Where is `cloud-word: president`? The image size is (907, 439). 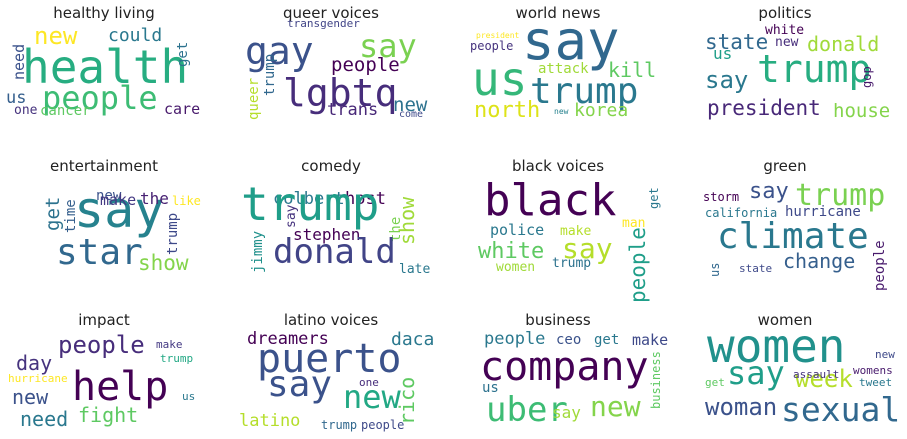
cloud-word: president is located at coordinates (764, 108).